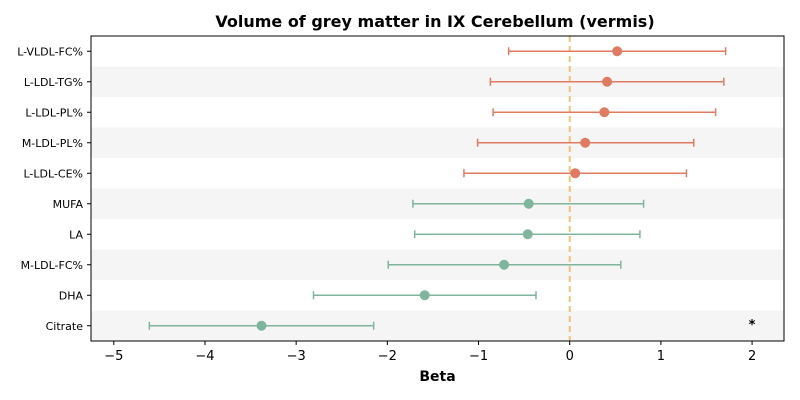 The height and width of the screenshot is (400, 800). What do you see at coordinates (752, 325) in the screenshot?
I see `significance-marker: *` at bounding box center [752, 325].